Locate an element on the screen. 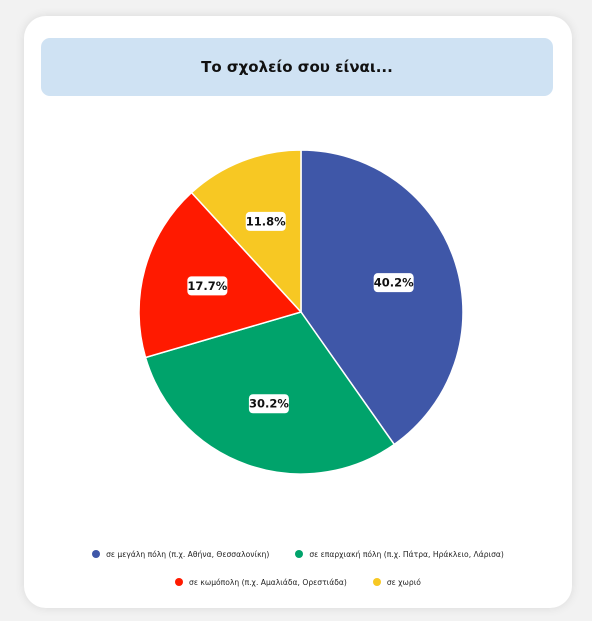 This screenshot has width=592, height=621. slice-value-label-village: 11.8% is located at coordinates (265, 221).